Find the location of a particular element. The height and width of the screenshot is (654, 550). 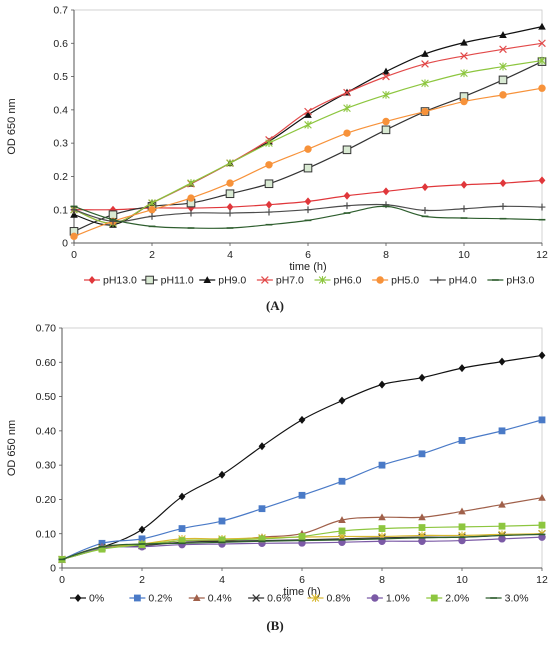

legend-label: 1.0% is located at coordinates (398, 599).